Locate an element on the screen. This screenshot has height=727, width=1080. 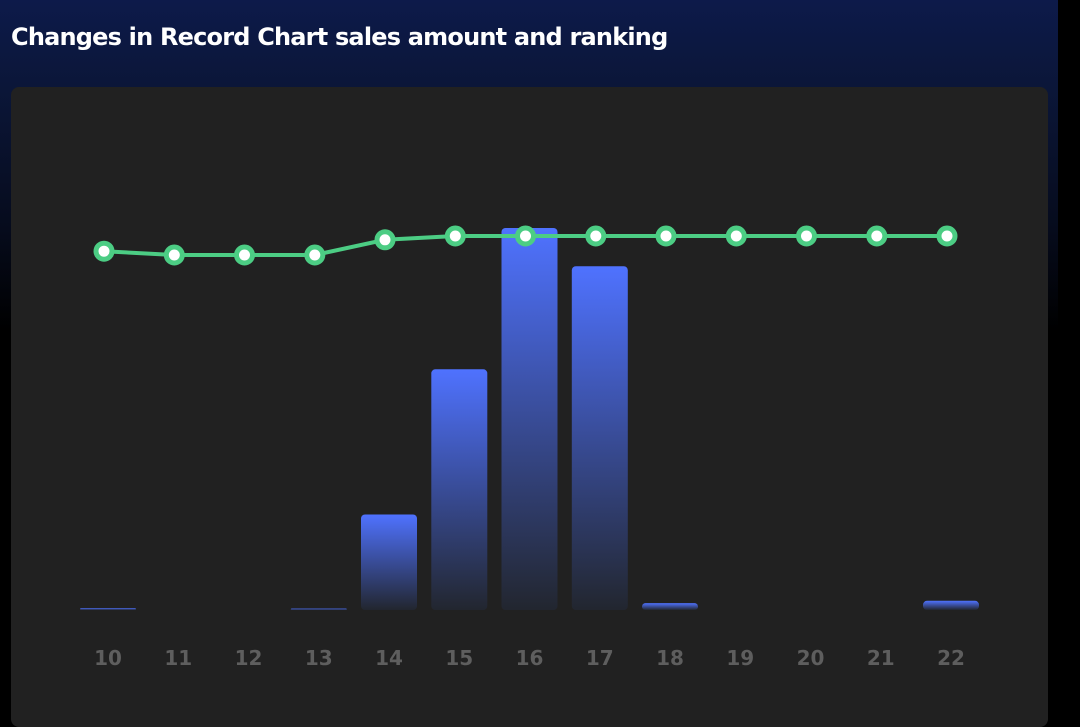
x-tick-label-22: 22 is located at coordinates (951, 658).